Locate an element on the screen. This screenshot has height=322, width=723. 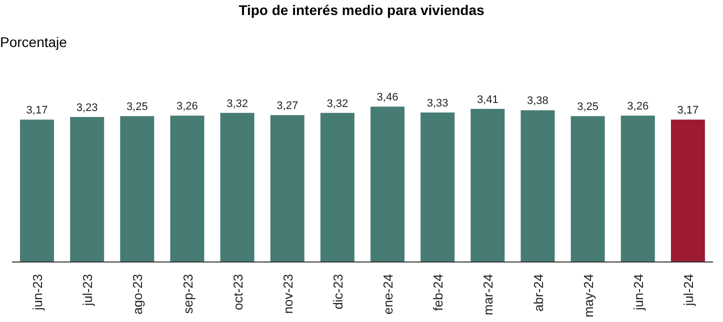
x-tick-label: feb-24 is located at coordinates (438, 292).